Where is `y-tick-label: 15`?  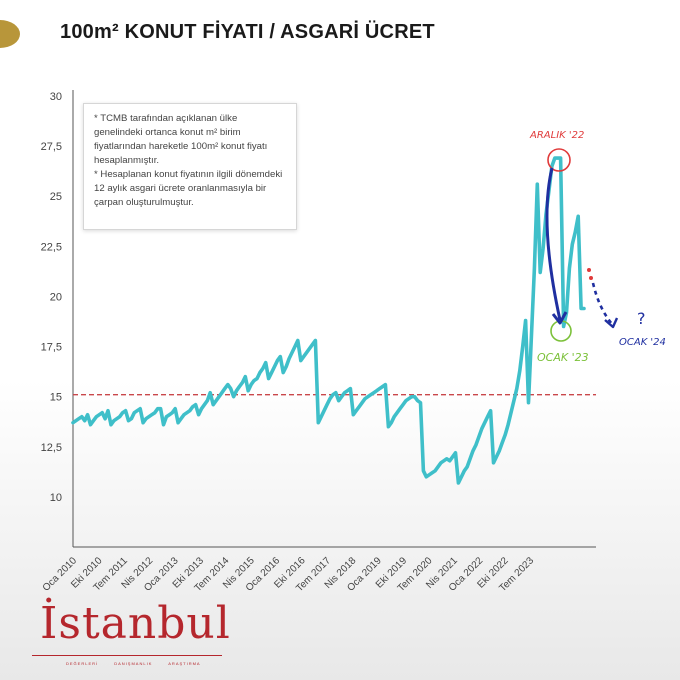 y-tick-label: 15 is located at coordinates (56, 398).